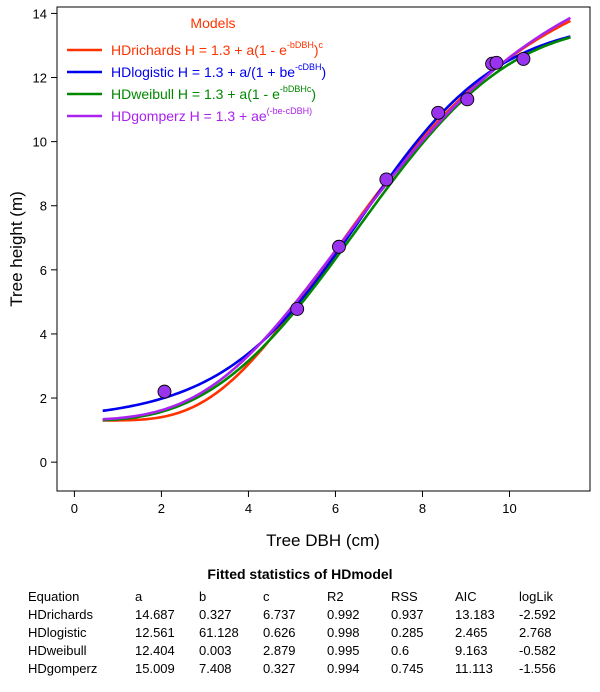  Describe the element at coordinates (40, 78) in the screenshot. I see `y-tick-label: 12` at that location.